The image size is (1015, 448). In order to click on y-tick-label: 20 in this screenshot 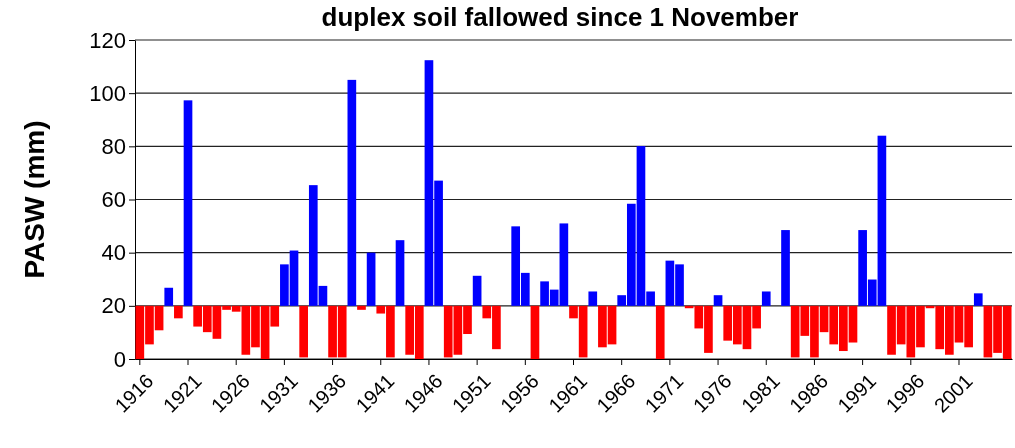, I will do `click(113, 306)`.